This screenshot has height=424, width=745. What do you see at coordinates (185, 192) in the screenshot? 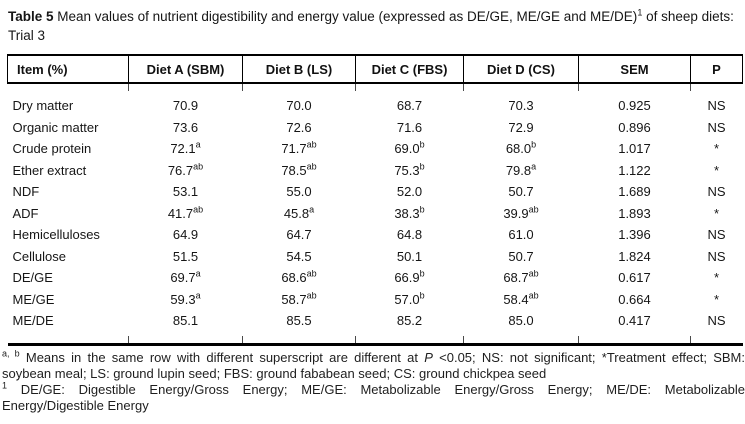
I see `value-cell: 53.1` at bounding box center [185, 192].